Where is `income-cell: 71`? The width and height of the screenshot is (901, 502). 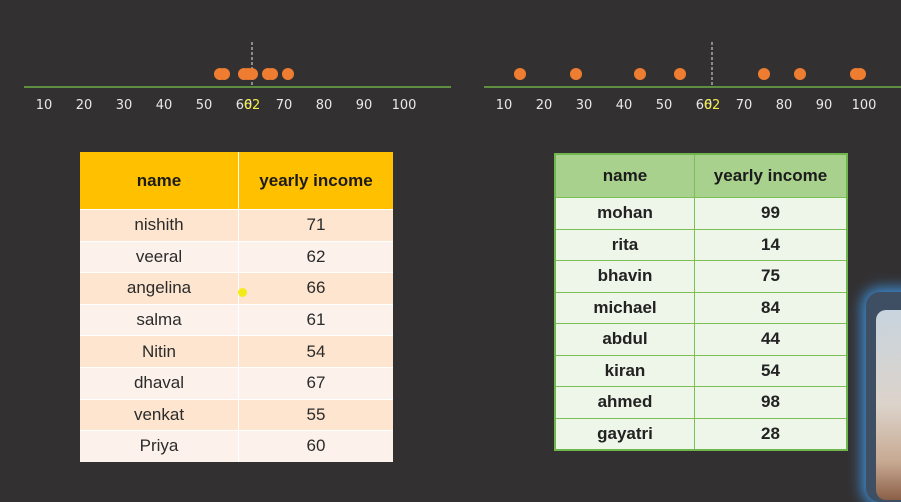 income-cell: 71 is located at coordinates (315, 225).